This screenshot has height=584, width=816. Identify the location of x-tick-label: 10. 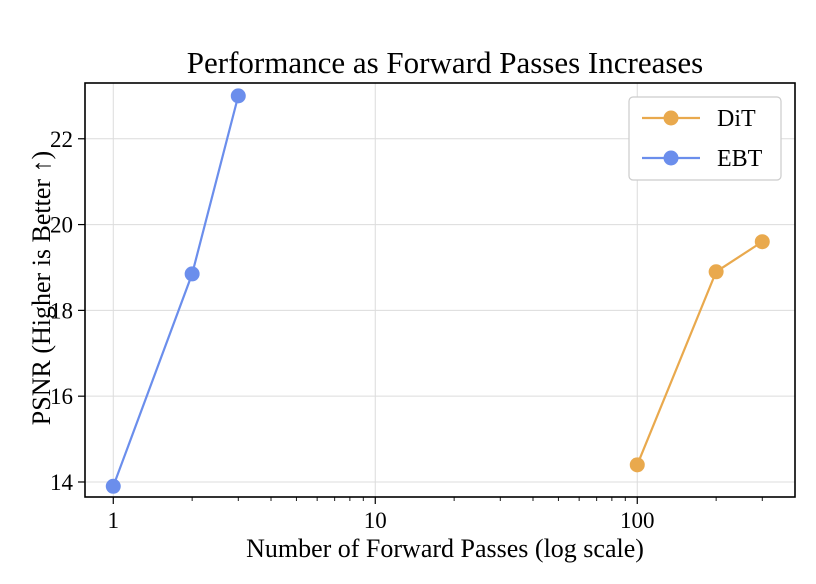
(375, 520).